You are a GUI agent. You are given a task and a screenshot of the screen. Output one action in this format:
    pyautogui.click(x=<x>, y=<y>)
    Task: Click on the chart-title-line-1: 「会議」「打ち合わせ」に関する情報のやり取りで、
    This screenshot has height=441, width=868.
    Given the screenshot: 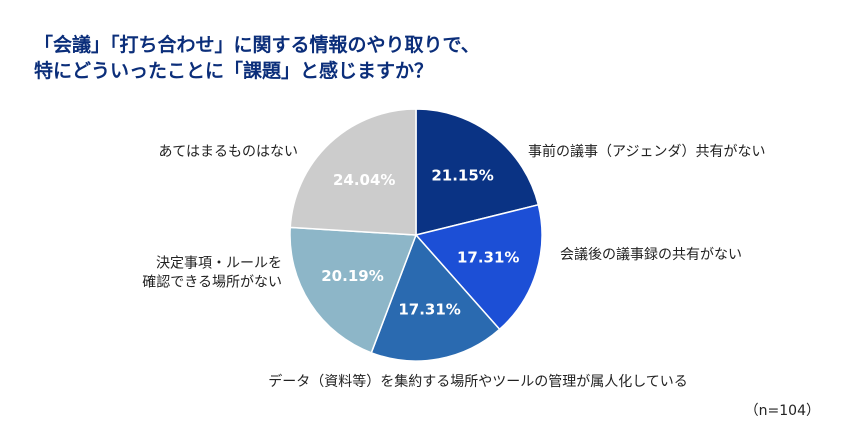 What is the action you would take?
    pyautogui.click(x=257, y=45)
    